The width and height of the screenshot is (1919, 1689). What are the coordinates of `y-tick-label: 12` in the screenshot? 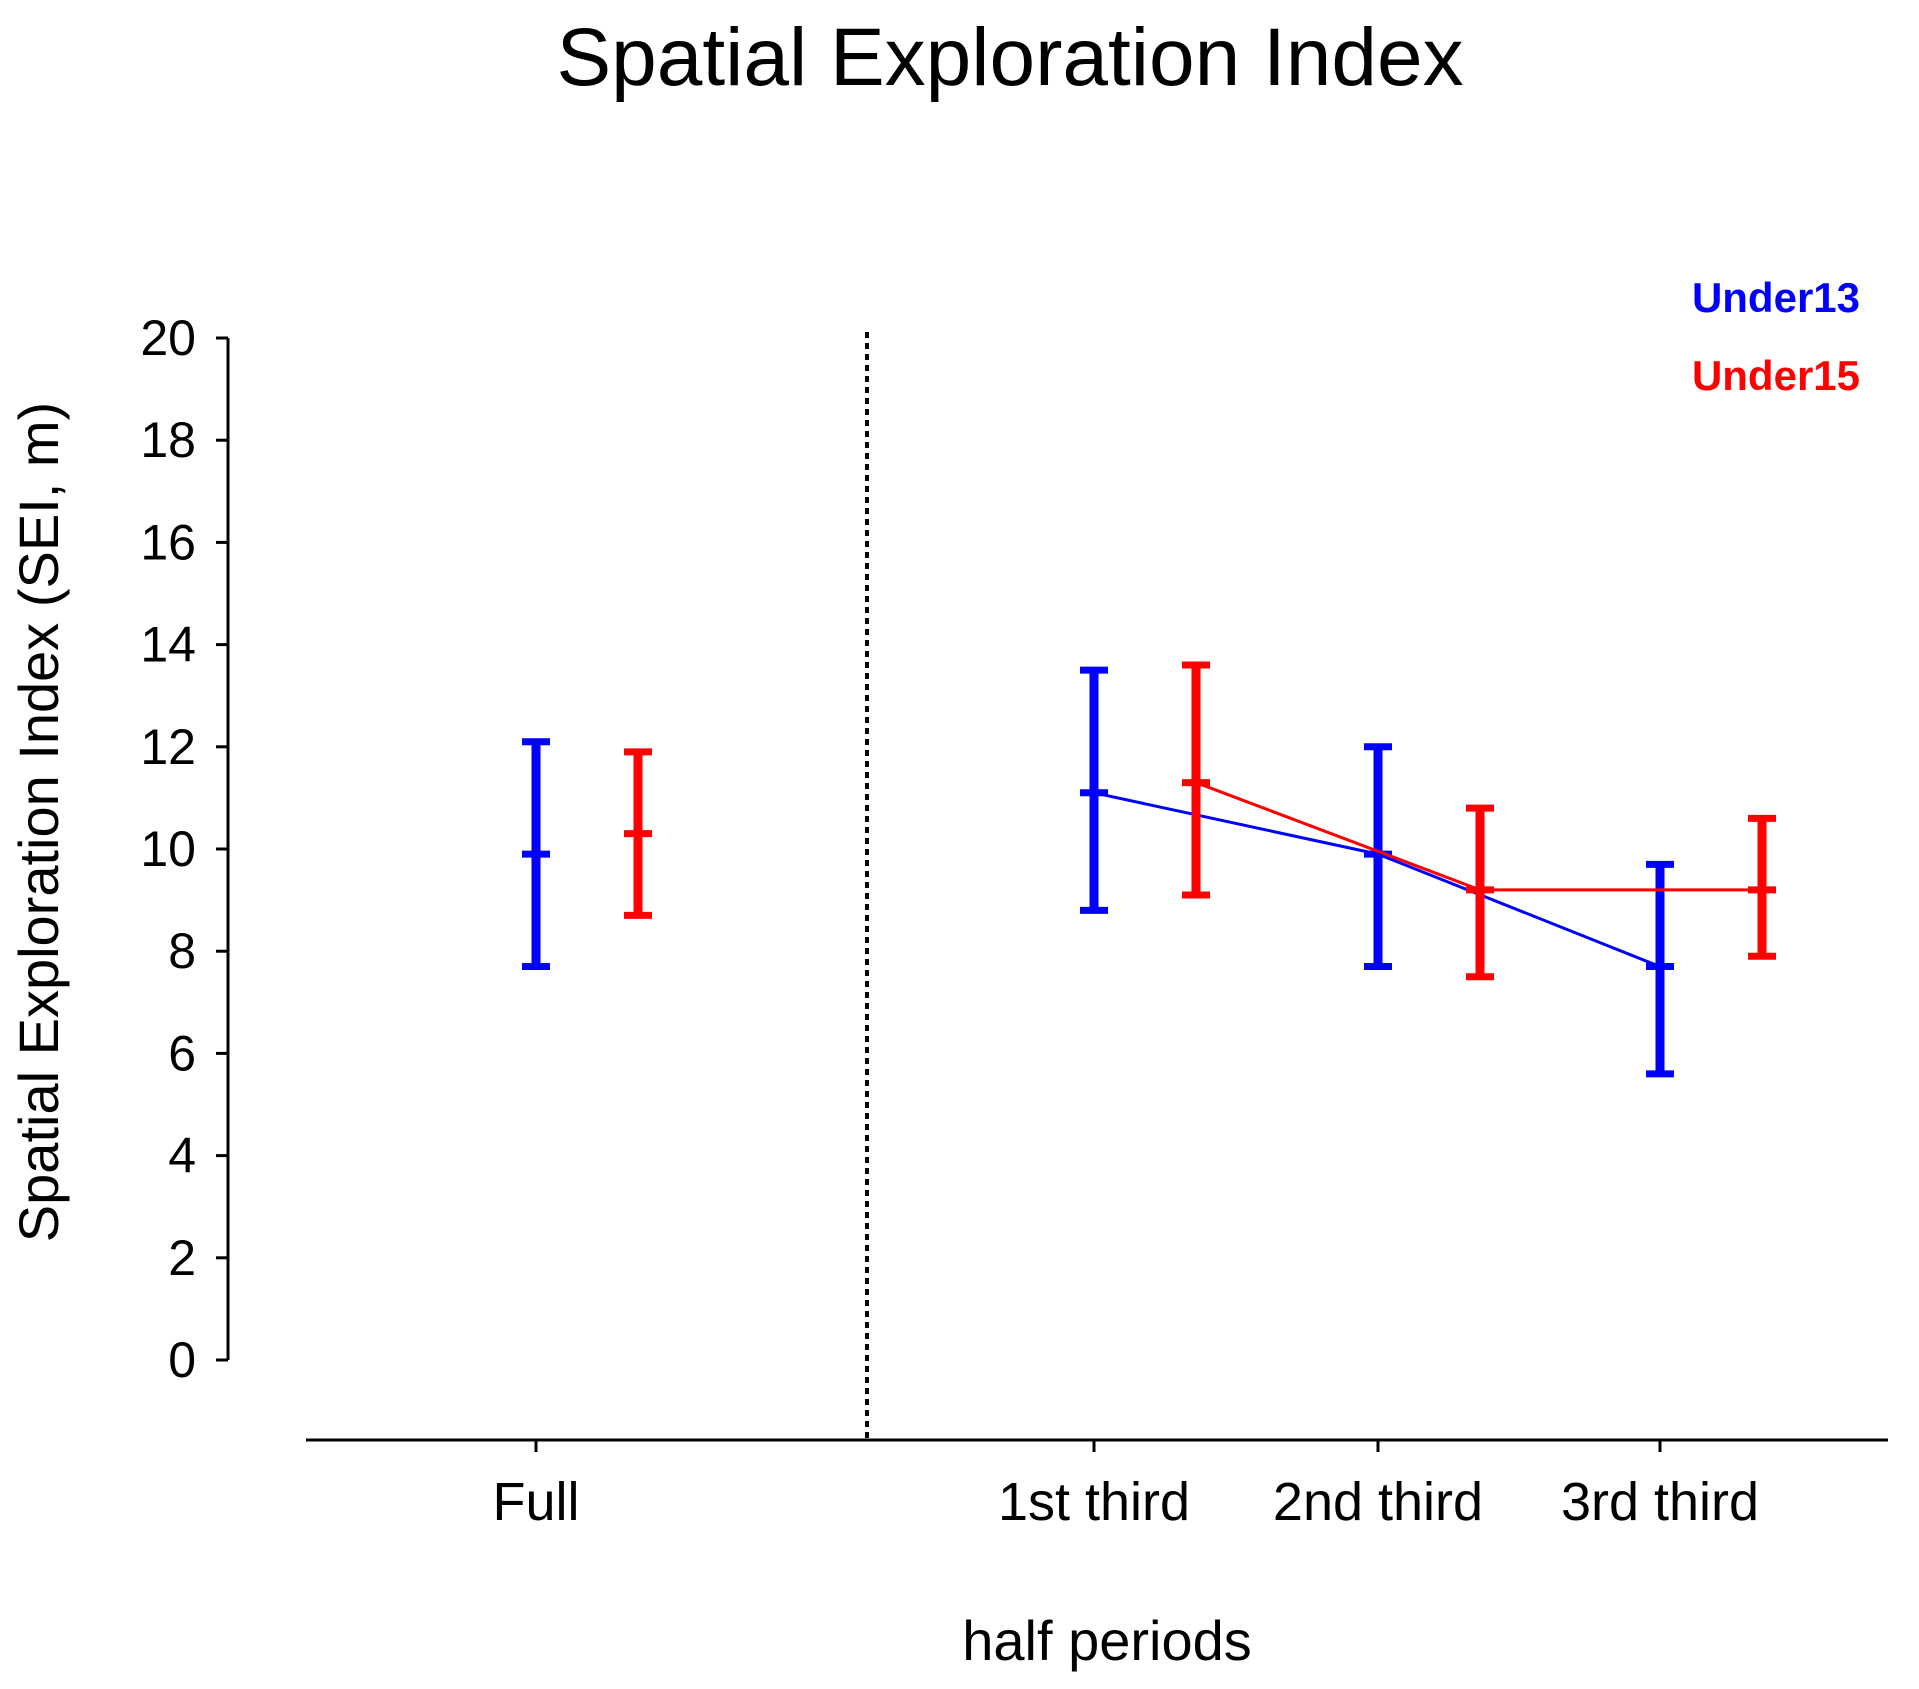 It's located at (168, 747).